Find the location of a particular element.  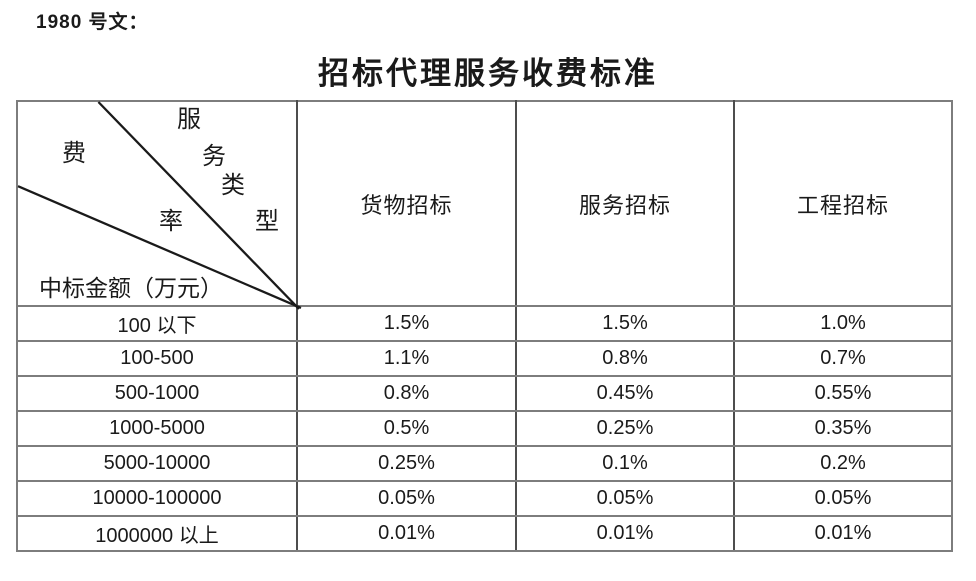

column-header-goods: 货物招标 is located at coordinates (406, 203).